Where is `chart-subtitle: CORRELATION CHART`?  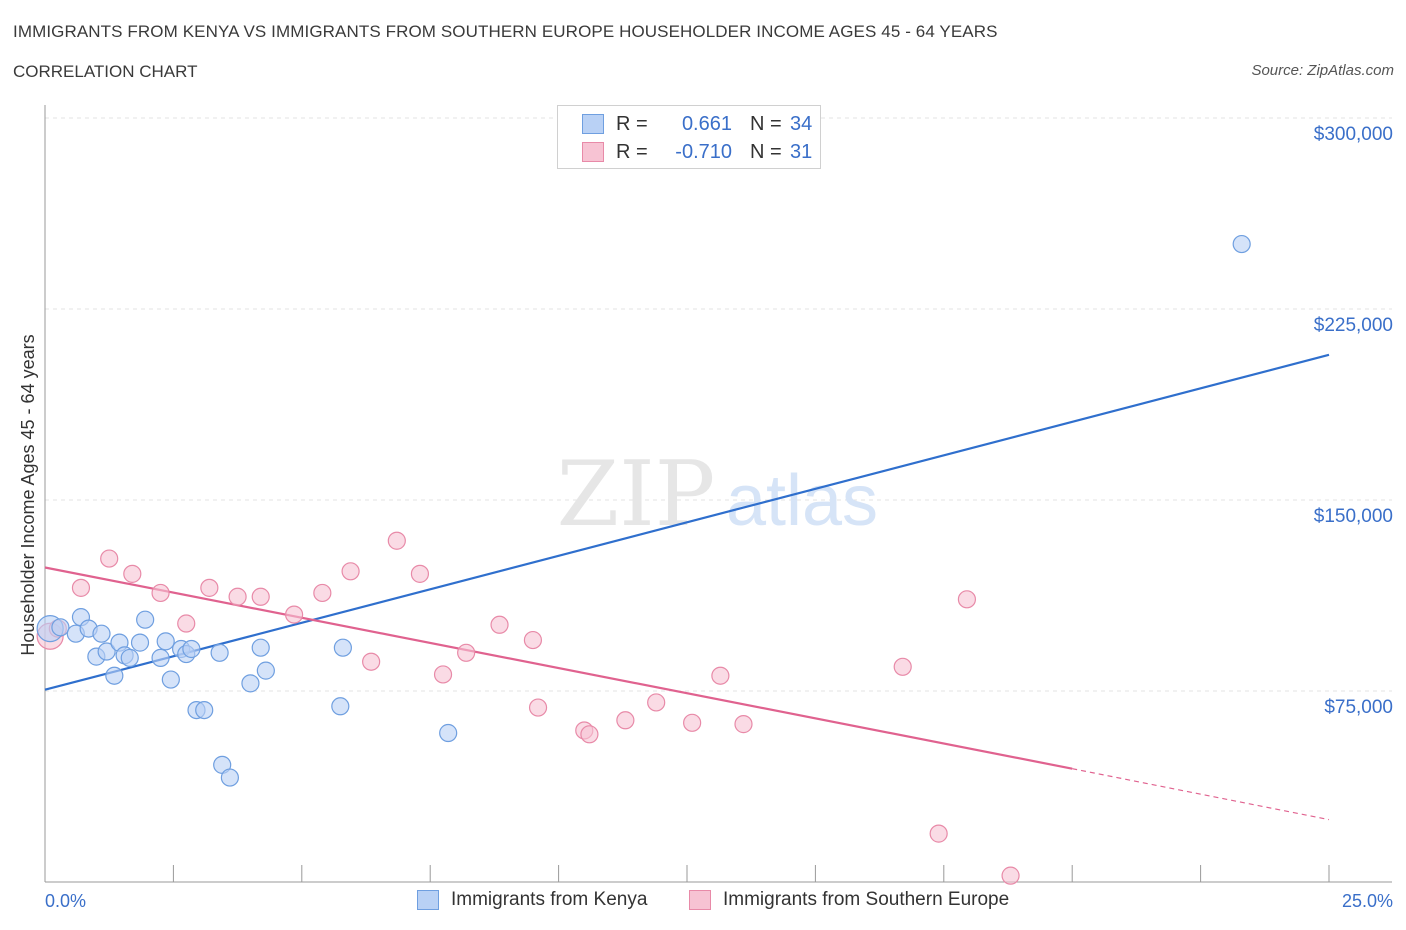
chart-subtitle: CORRELATION CHART is located at coordinates (105, 71).